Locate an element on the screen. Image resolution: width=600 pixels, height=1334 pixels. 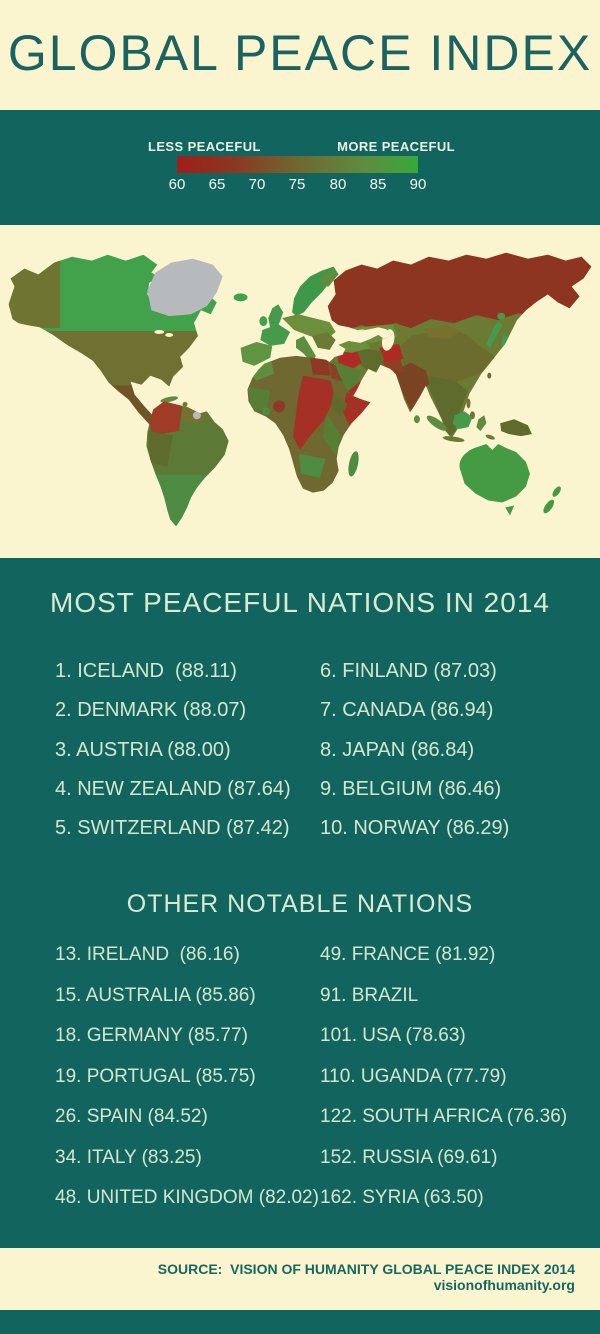
list-item: 5. SWITZERLAND (87.42) is located at coordinates (172, 828).